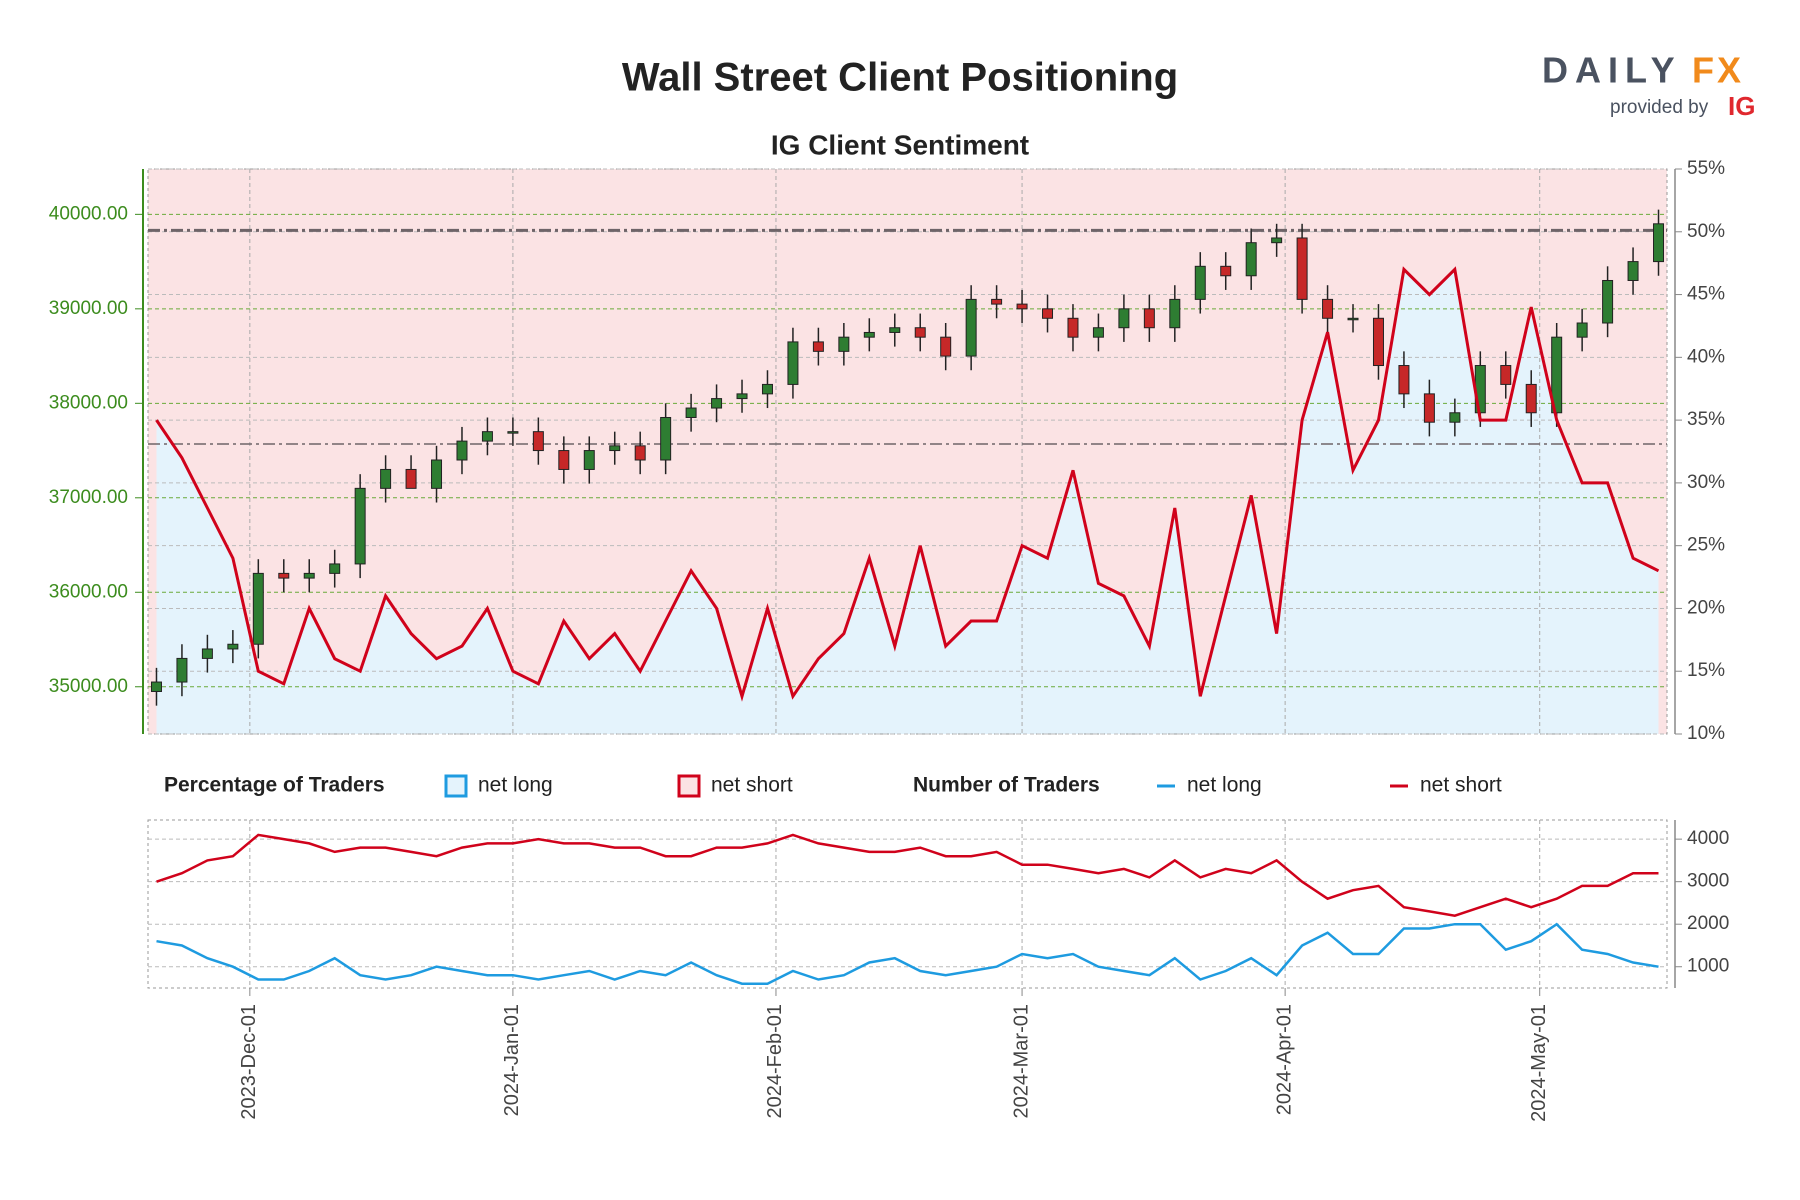 The width and height of the screenshot is (1800, 1200). I want to click on y-tick-label: 40000.00, so click(88, 213).